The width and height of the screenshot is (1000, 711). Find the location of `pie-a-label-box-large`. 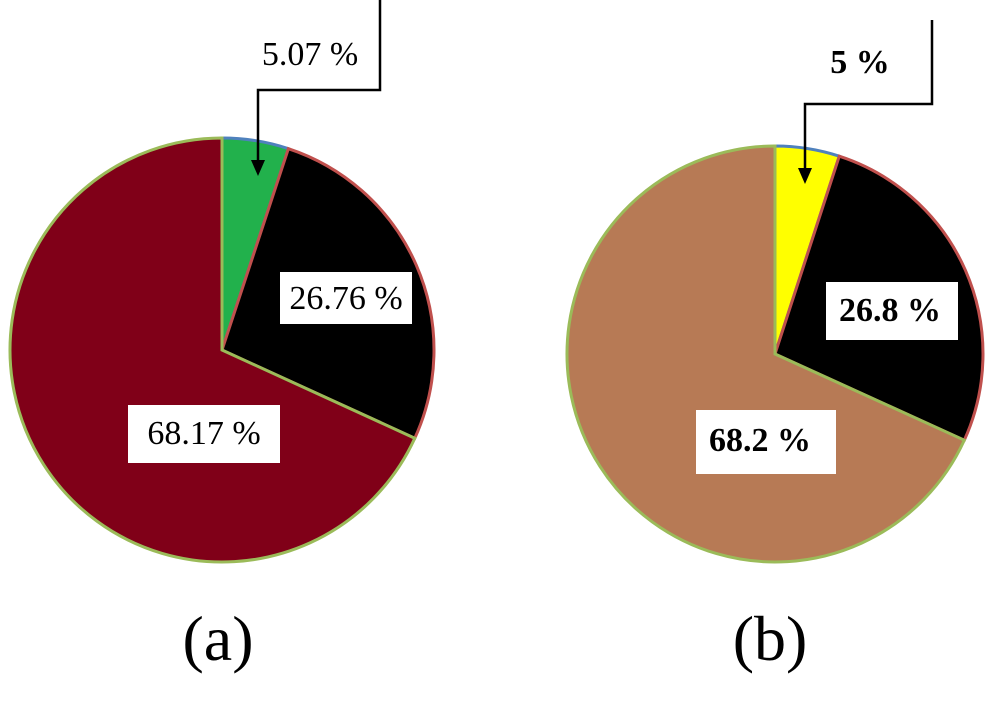

pie-a-label-box-large is located at coordinates (204, 434).